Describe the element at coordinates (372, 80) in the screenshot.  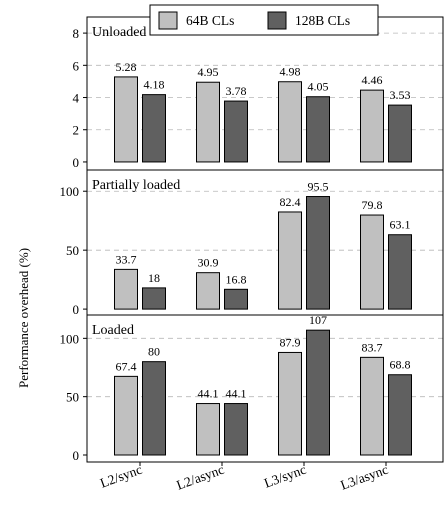
I see `data-label: 4.46` at that location.